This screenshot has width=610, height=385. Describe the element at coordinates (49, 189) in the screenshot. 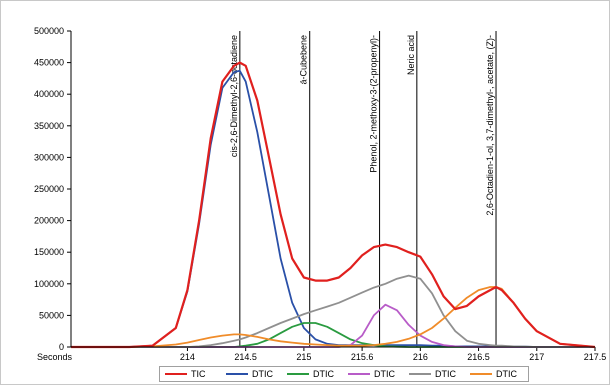

I see `y-tick-label: 250000` at that location.